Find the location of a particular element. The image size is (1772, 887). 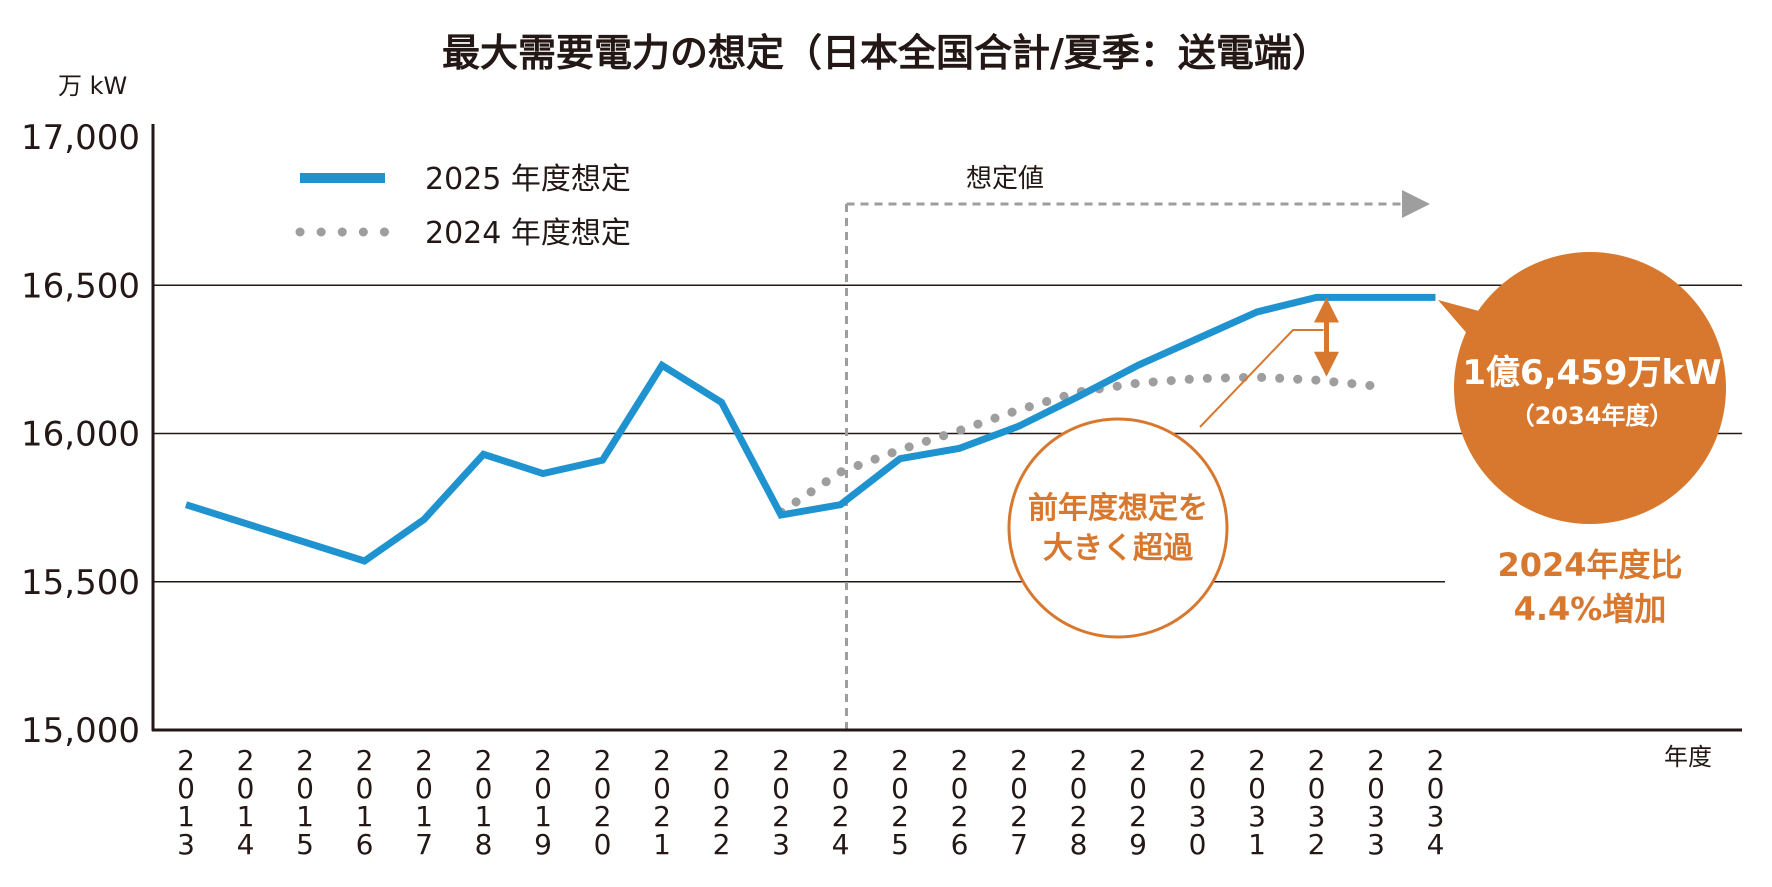

chart-title: 最大需要電力の想定（日本全国合計/夏季：送電端） is located at coordinates (886, 53).